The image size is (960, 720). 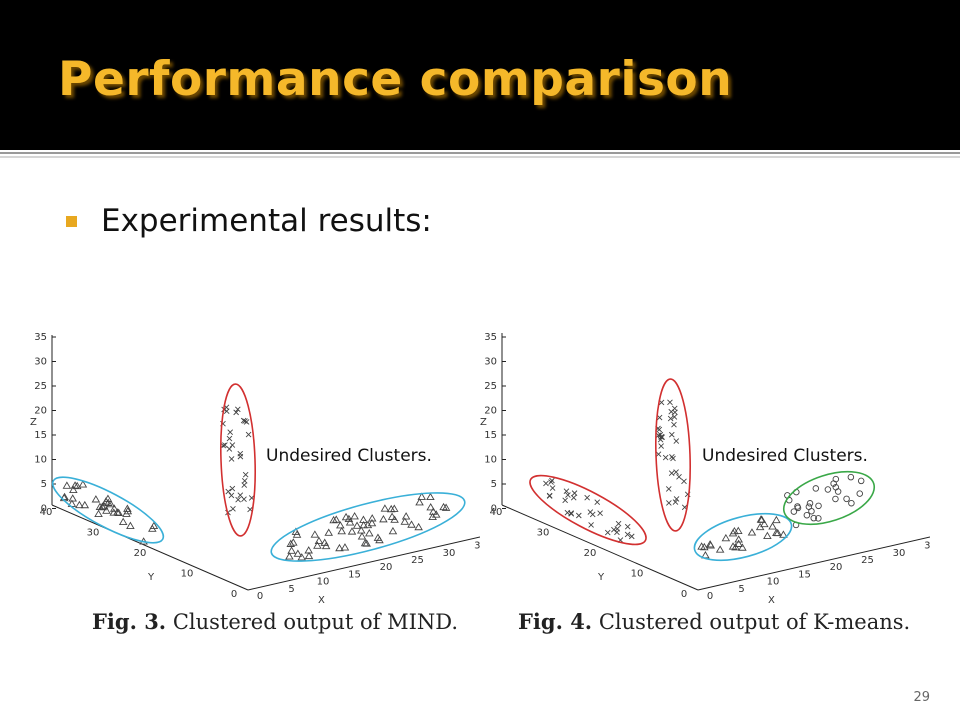 I want to click on z-tick-label: 10, so click(x=490, y=460).